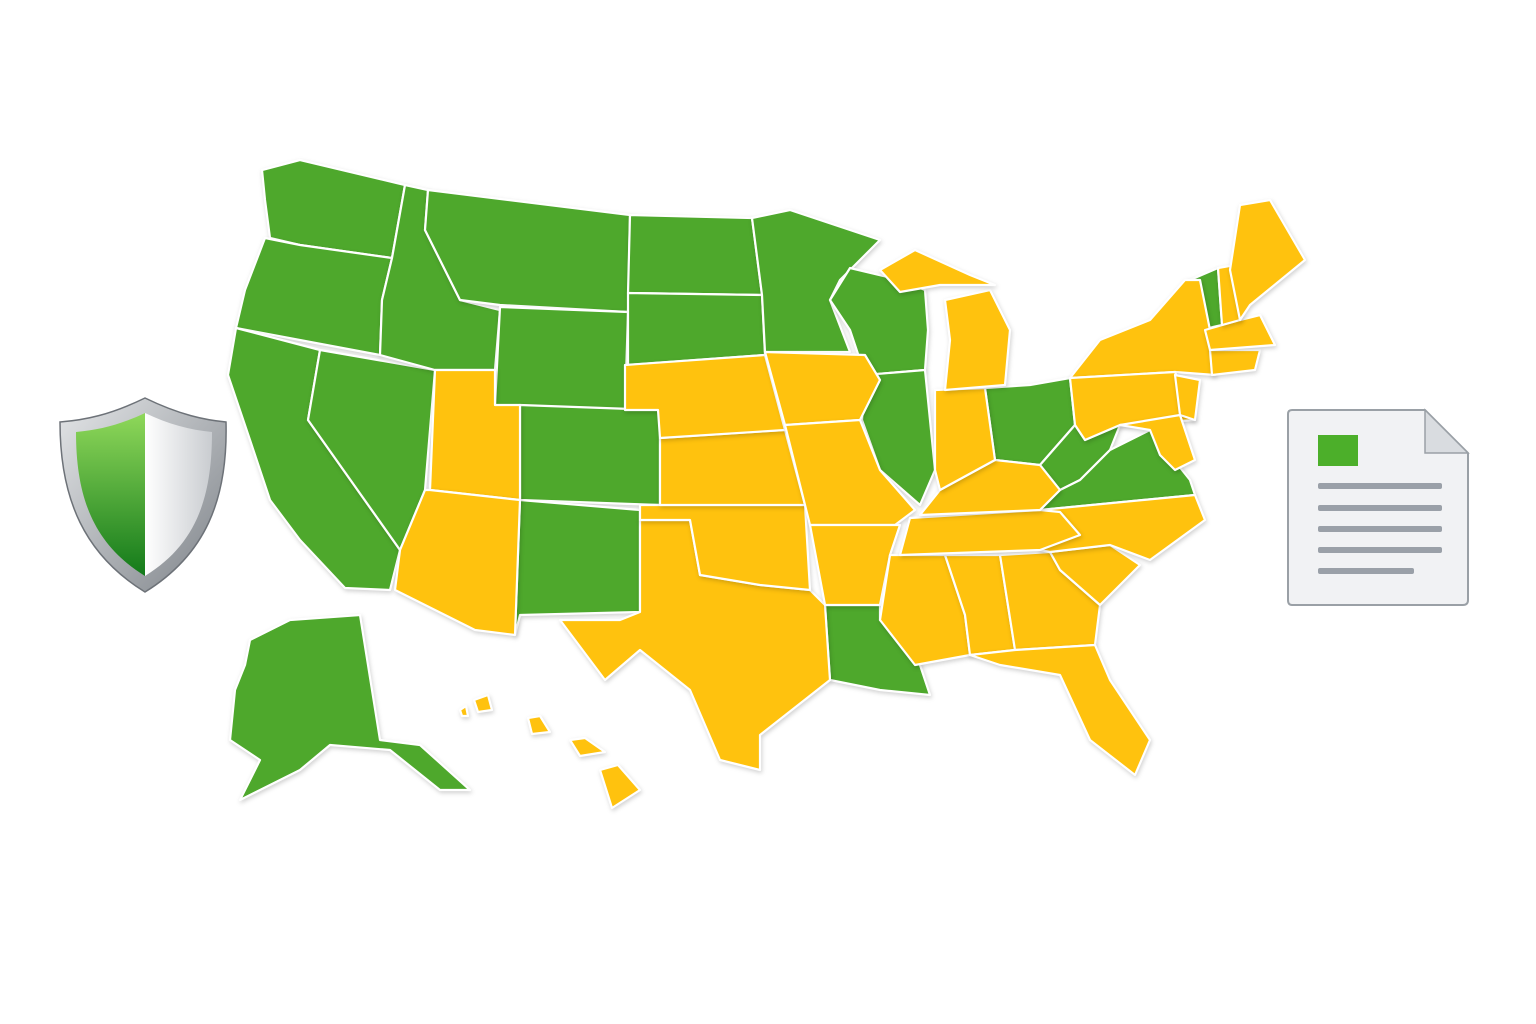 This screenshot has height=1024, width=1536. I want to click on state-mi, so click(977, 340).